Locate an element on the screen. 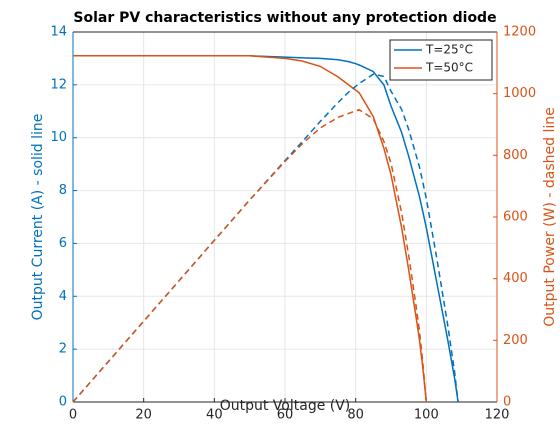 The width and height of the screenshot is (560, 424). y-tick-label: 0 is located at coordinates (63, 402).